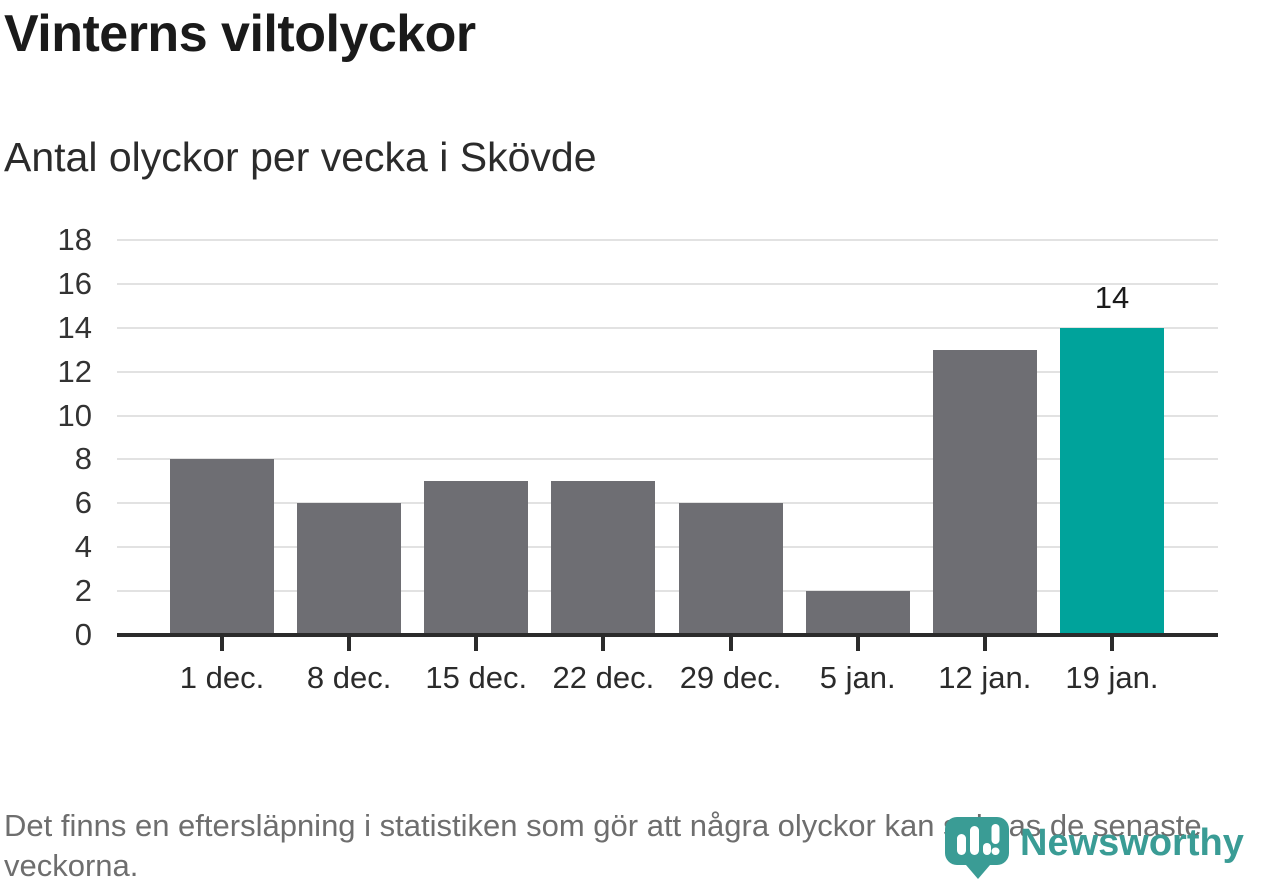 Image resolution: width=1262 pixels, height=879 pixels. I want to click on y-axis-tick-label: 14, so click(74, 327).